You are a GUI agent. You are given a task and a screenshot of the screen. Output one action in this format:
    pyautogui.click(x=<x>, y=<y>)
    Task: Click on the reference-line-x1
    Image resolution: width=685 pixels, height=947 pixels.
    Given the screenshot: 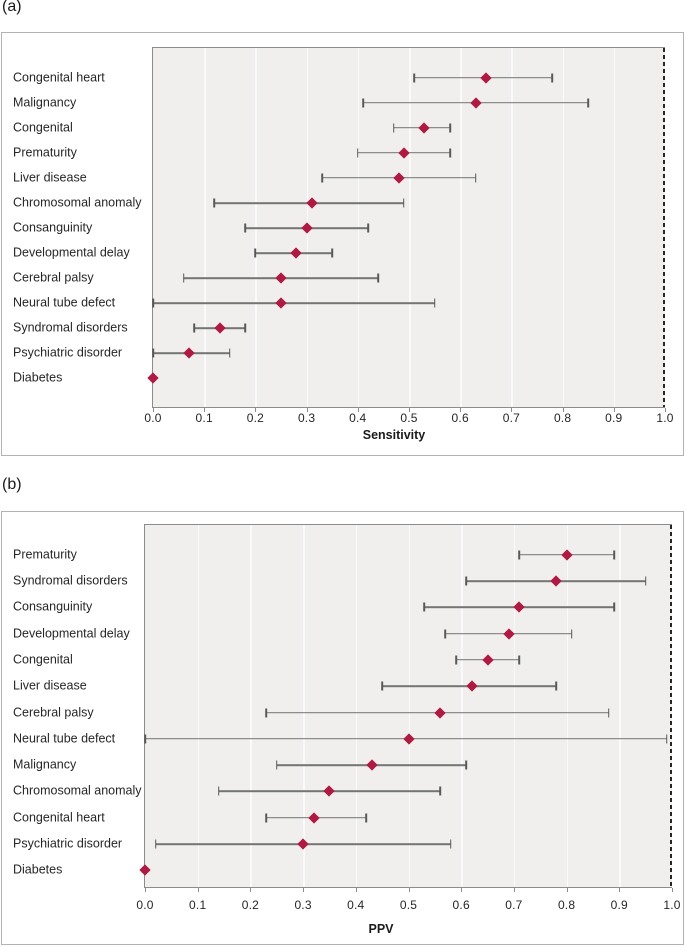 What is the action you would take?
    pyautogui.click(x=664, y=227)
    